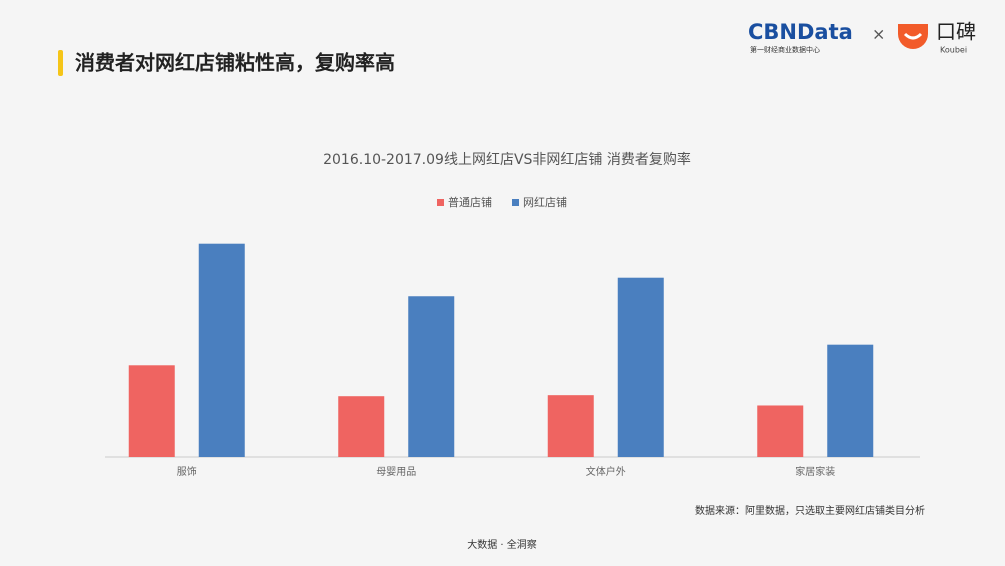 The image size is (1005, 566). Describe the element at coordinates (187, 471) in the screenshot. I see `x-tick-label: 服饰` at that location.